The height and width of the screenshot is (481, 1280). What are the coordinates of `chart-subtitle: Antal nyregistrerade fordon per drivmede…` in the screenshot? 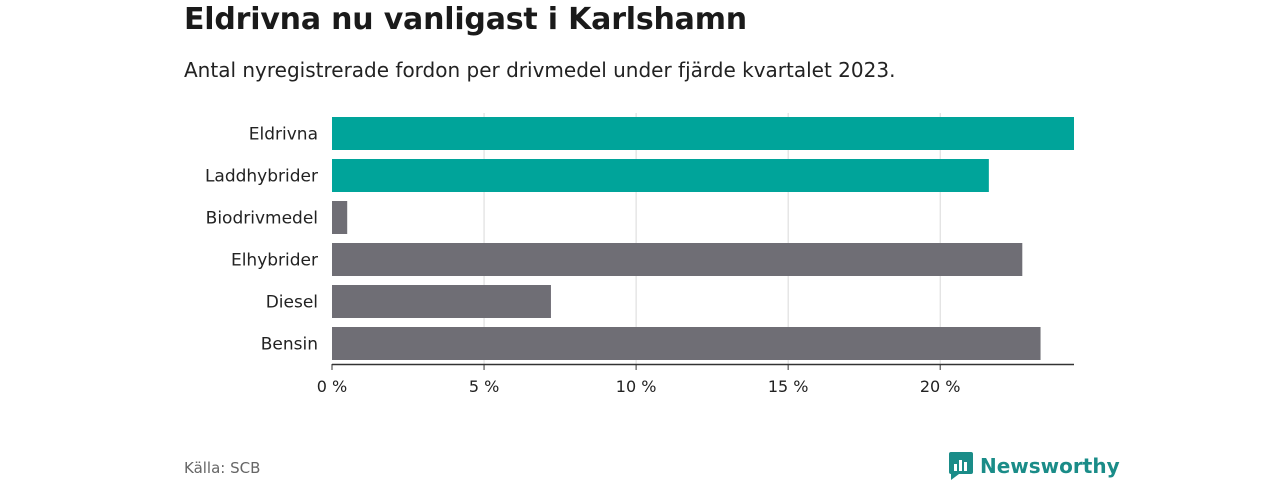 It's located at (540, 70).